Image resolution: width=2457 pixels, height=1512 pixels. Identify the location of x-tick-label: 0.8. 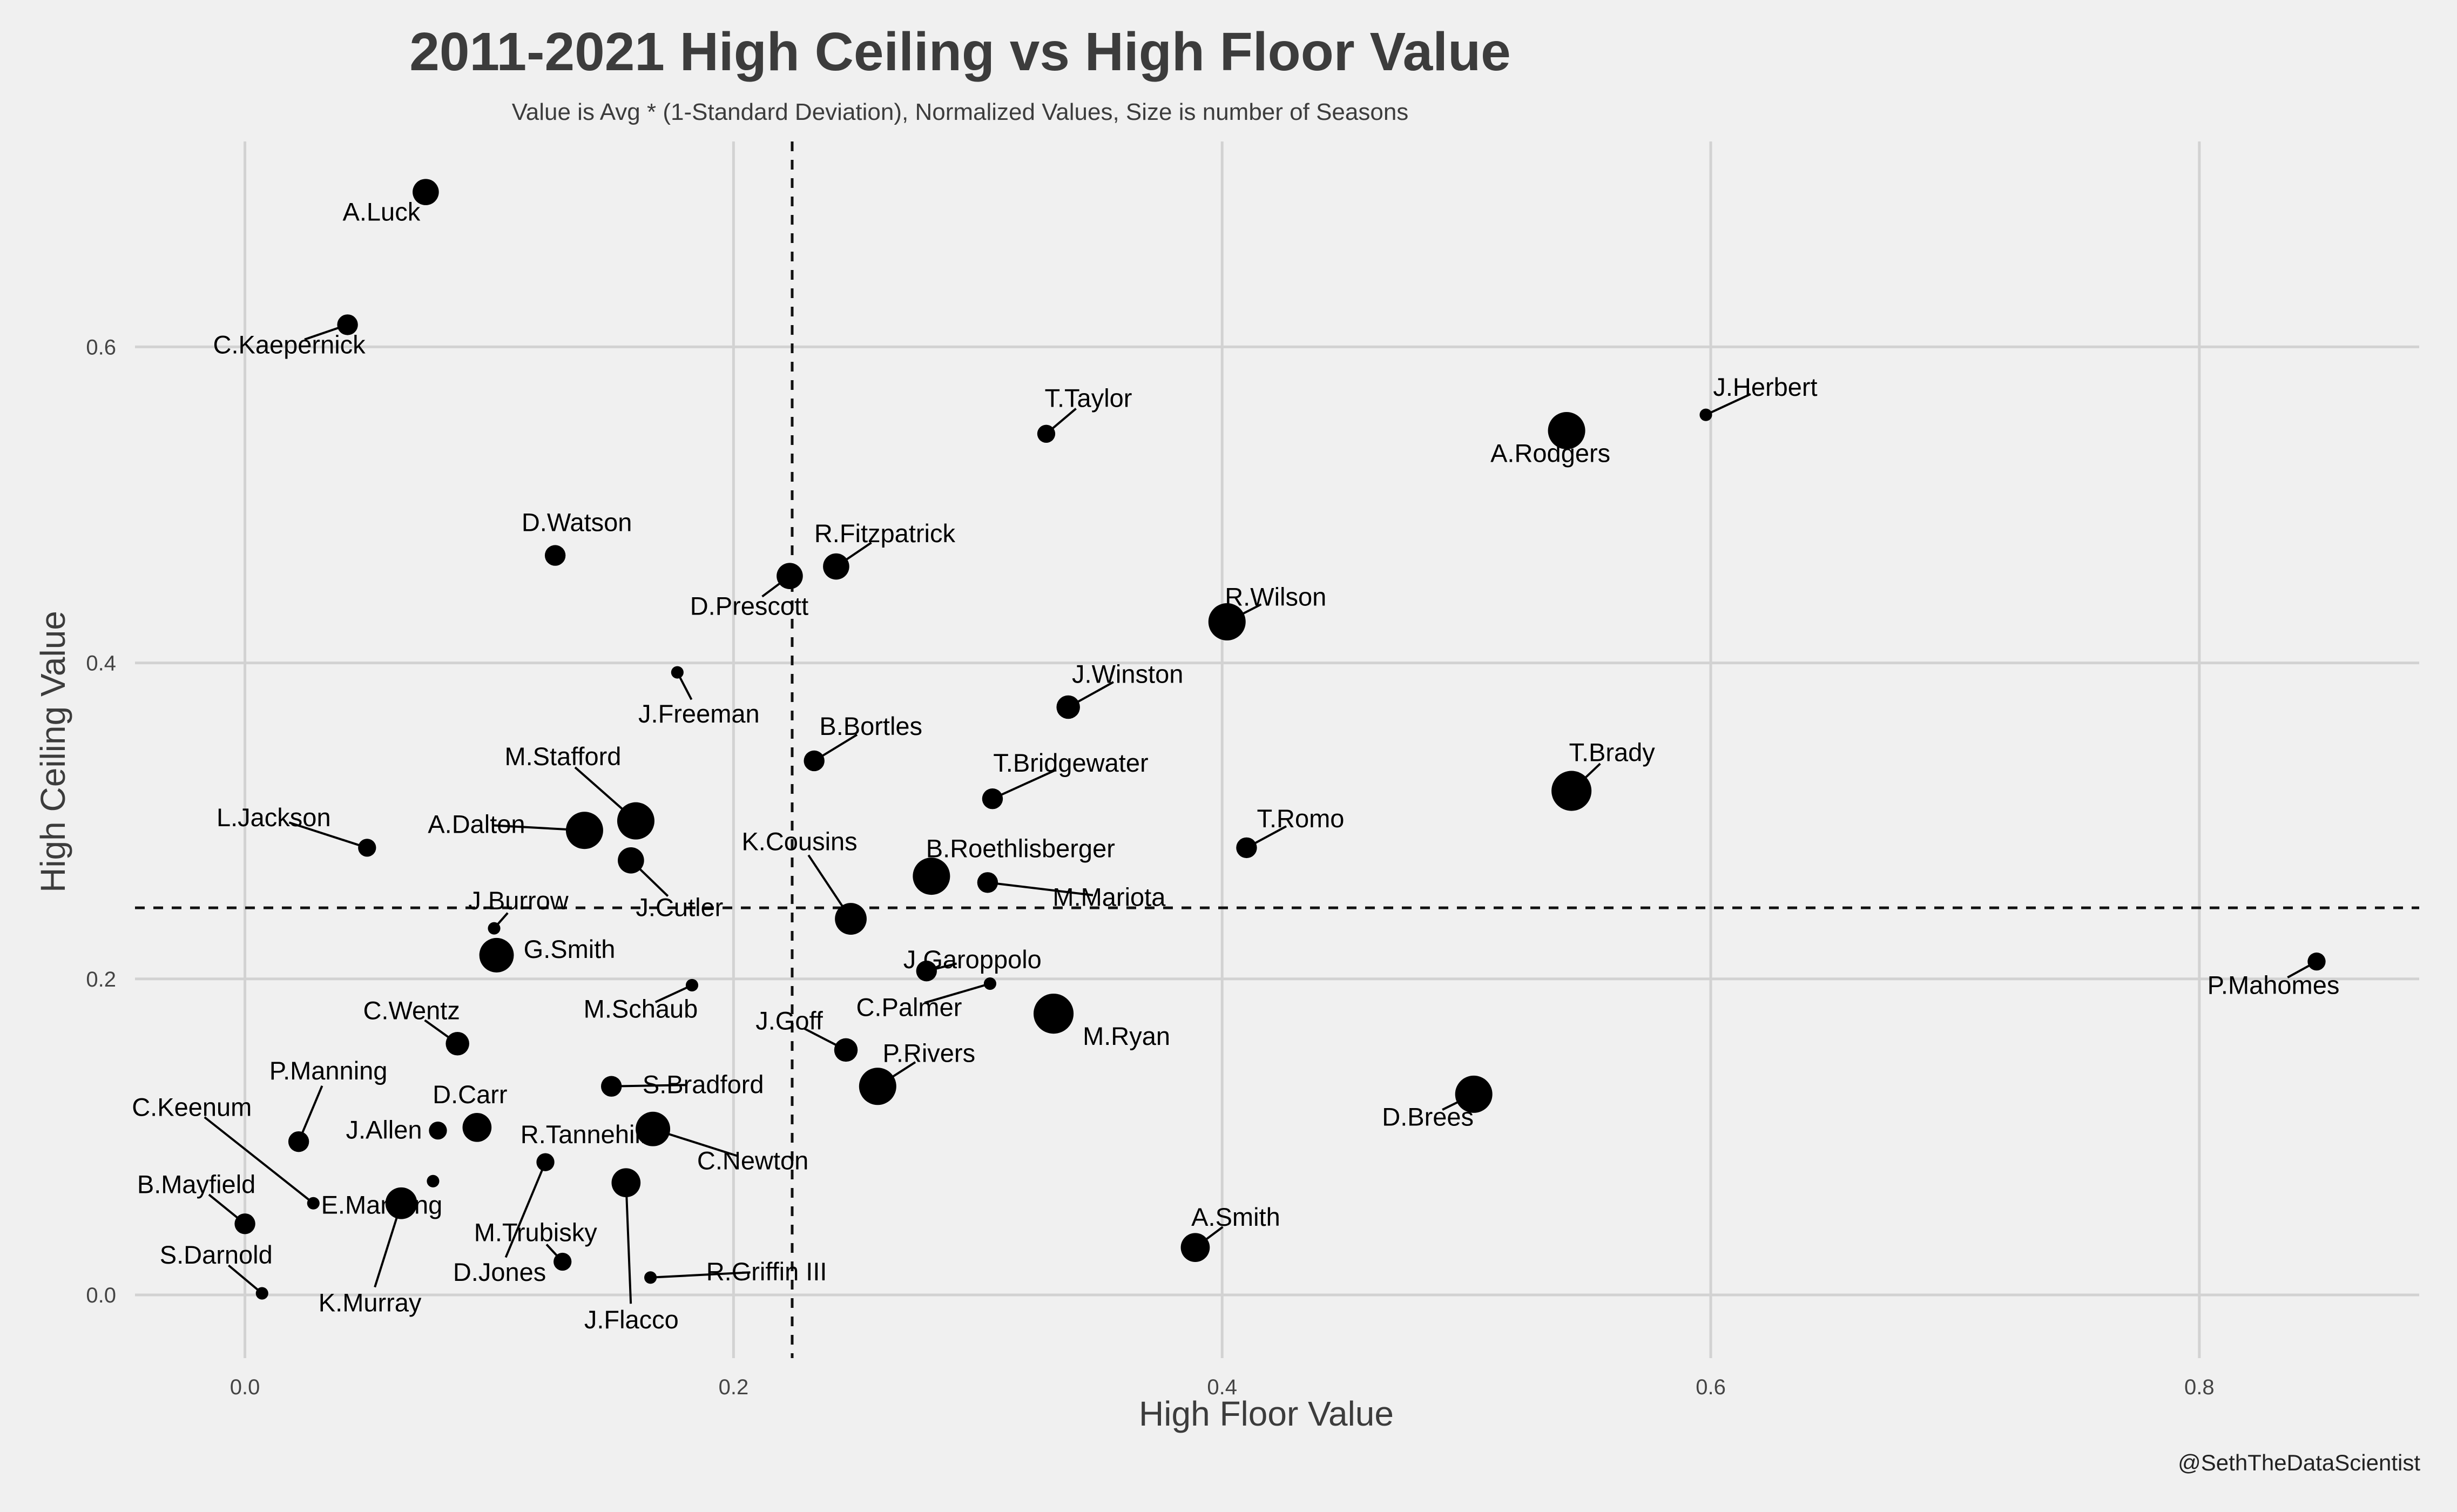
(2199, 1387).